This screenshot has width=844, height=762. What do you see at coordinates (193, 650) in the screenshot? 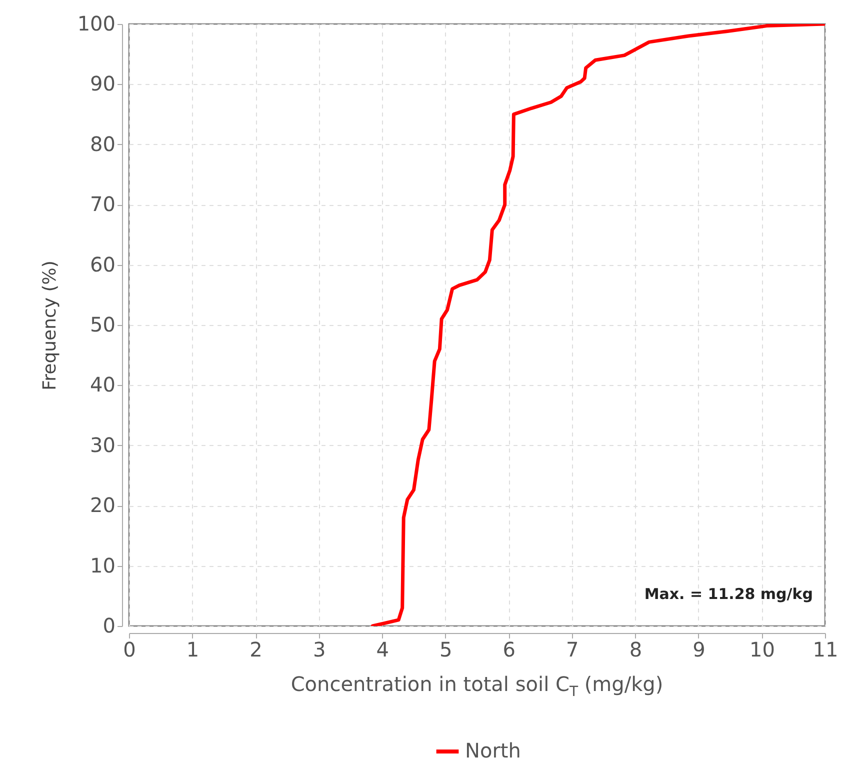
I see `x-tick-label: 1` at bounding box center [193, 650].